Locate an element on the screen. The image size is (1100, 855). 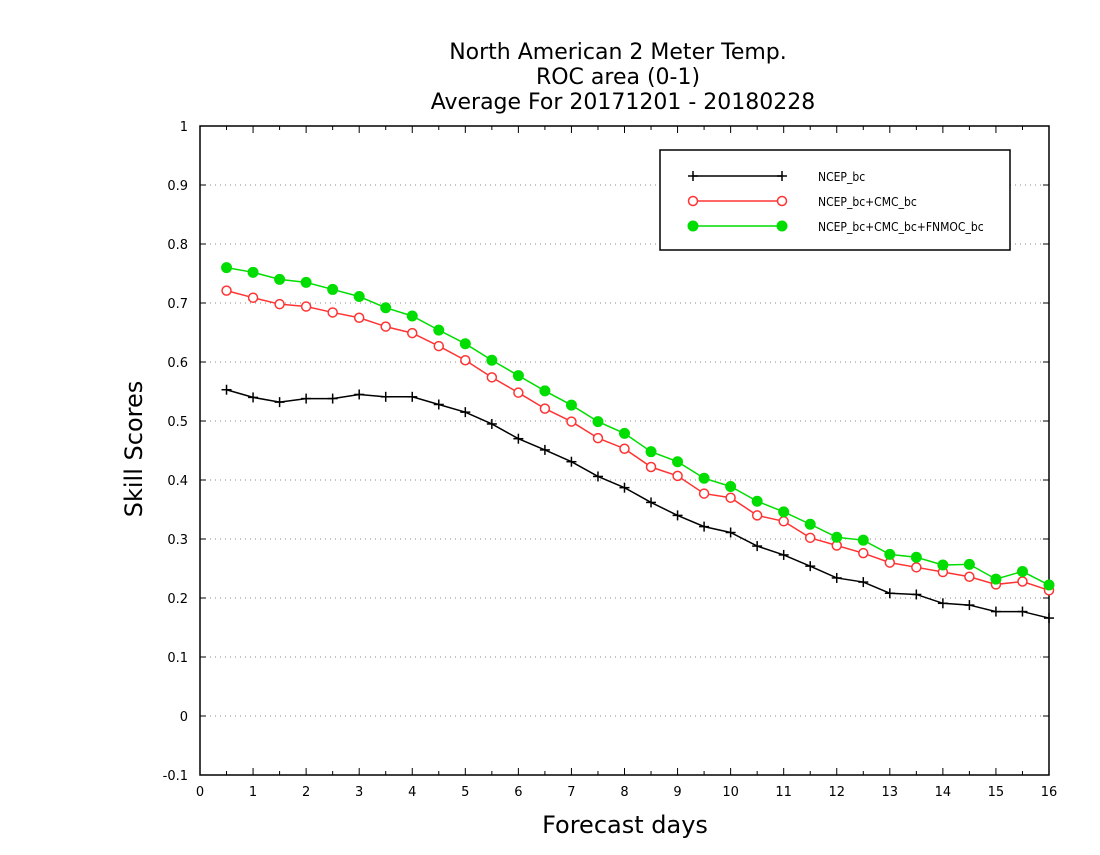
legend-entry: NCEP_bc is located at coordinates (776, 177).